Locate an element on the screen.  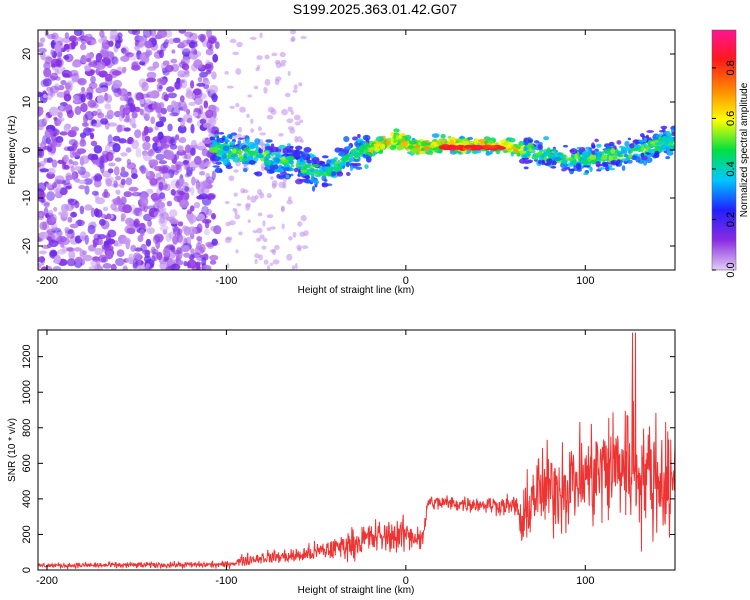
snr-y-label: SNR (10 * v/v) is located at coordinates (12, 450).